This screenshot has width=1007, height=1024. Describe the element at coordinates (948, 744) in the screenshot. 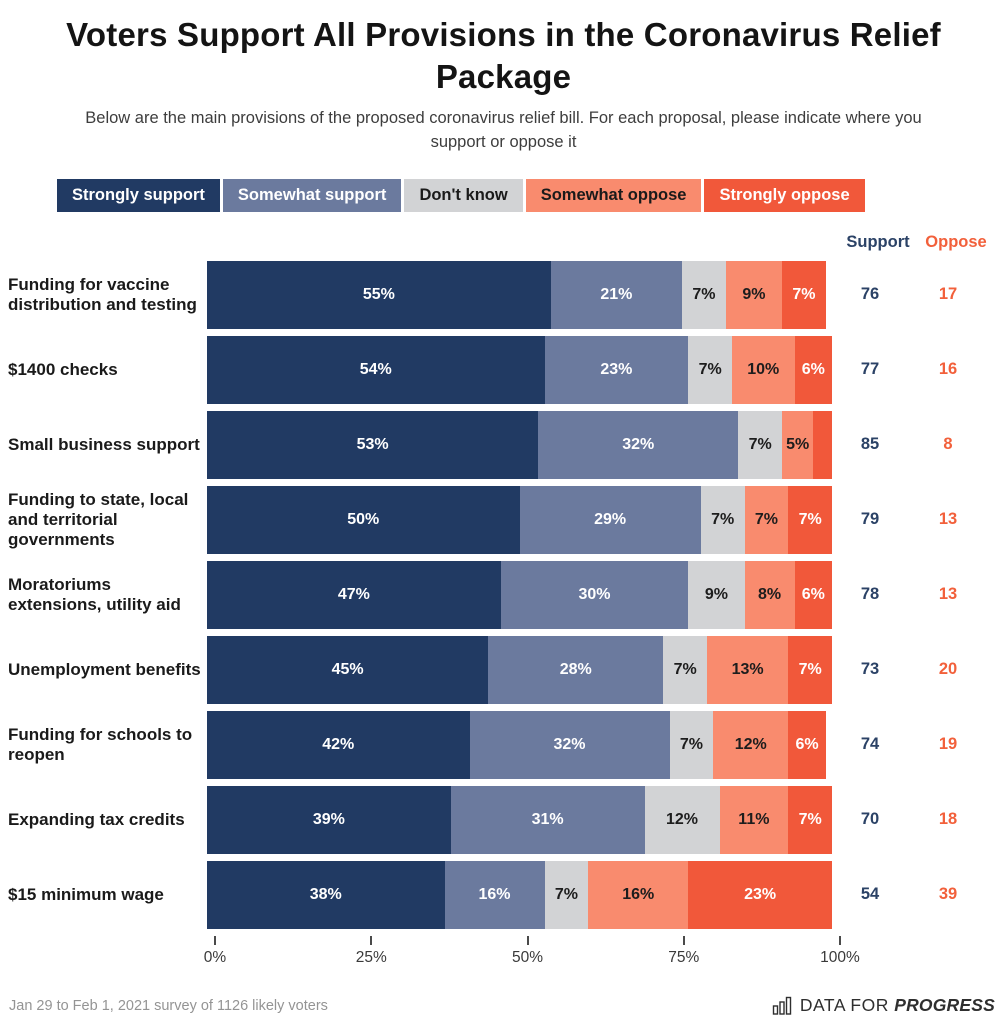

I see `oppose-value: 19` at that location.